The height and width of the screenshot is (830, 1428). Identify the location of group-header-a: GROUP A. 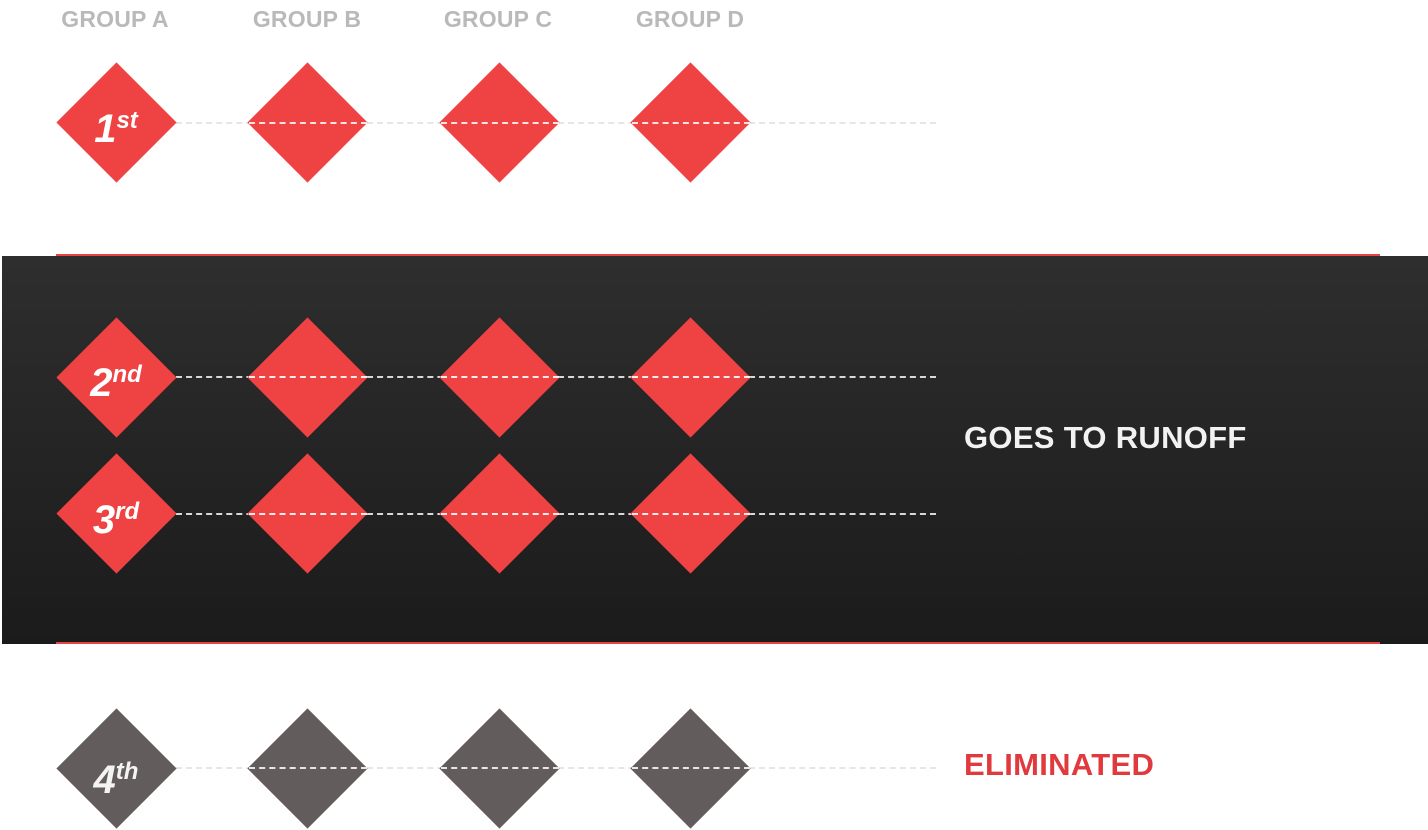
(115, 19).